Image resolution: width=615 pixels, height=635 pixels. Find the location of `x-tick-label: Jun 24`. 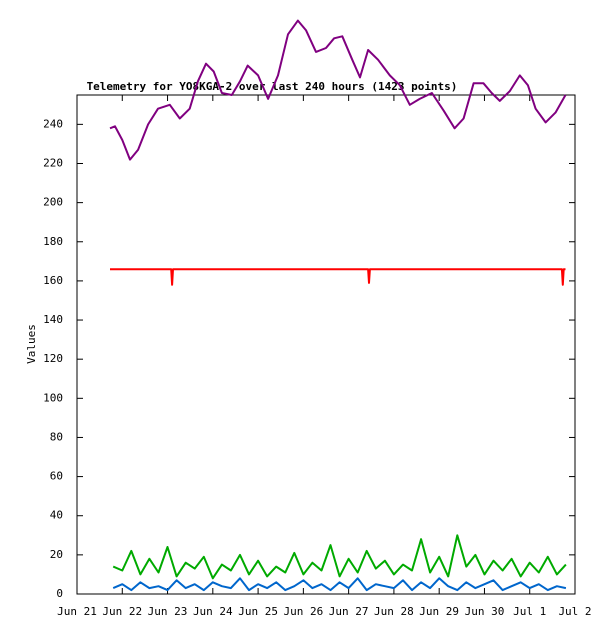

x-tick-label: Jun 24 is located at coordinates (213, 611).